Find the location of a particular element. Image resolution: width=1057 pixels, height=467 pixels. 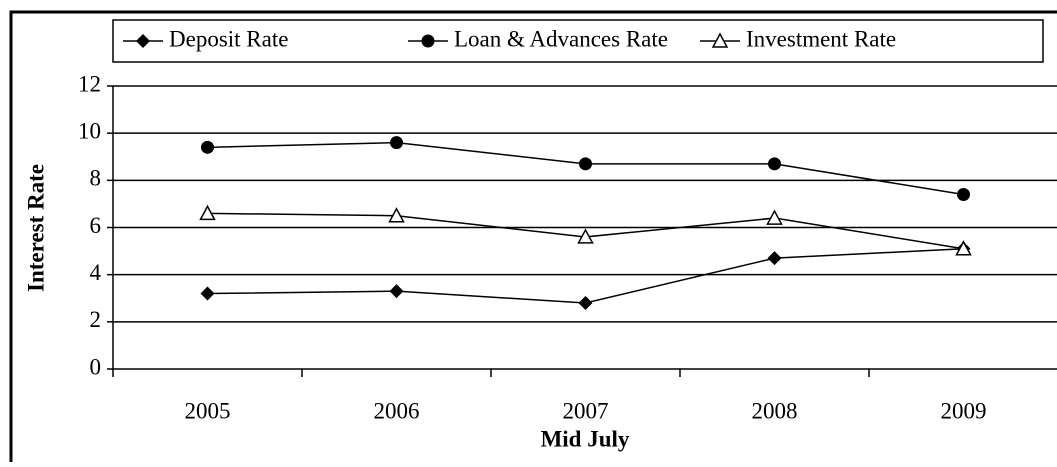

x-tick-label: 2007 is located at coordinates (586, 410).